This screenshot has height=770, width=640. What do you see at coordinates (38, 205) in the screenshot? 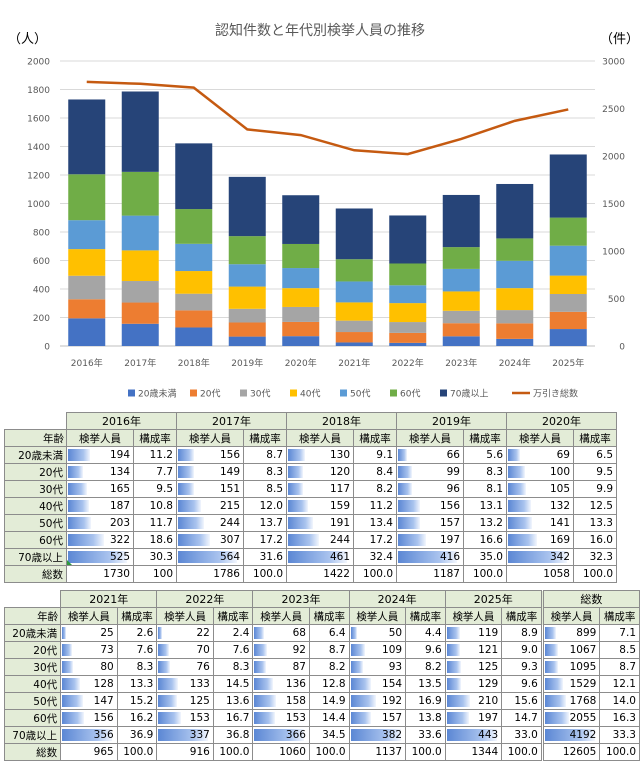
I see `y-left-tick: 1000` at bounding box center [38, 205].